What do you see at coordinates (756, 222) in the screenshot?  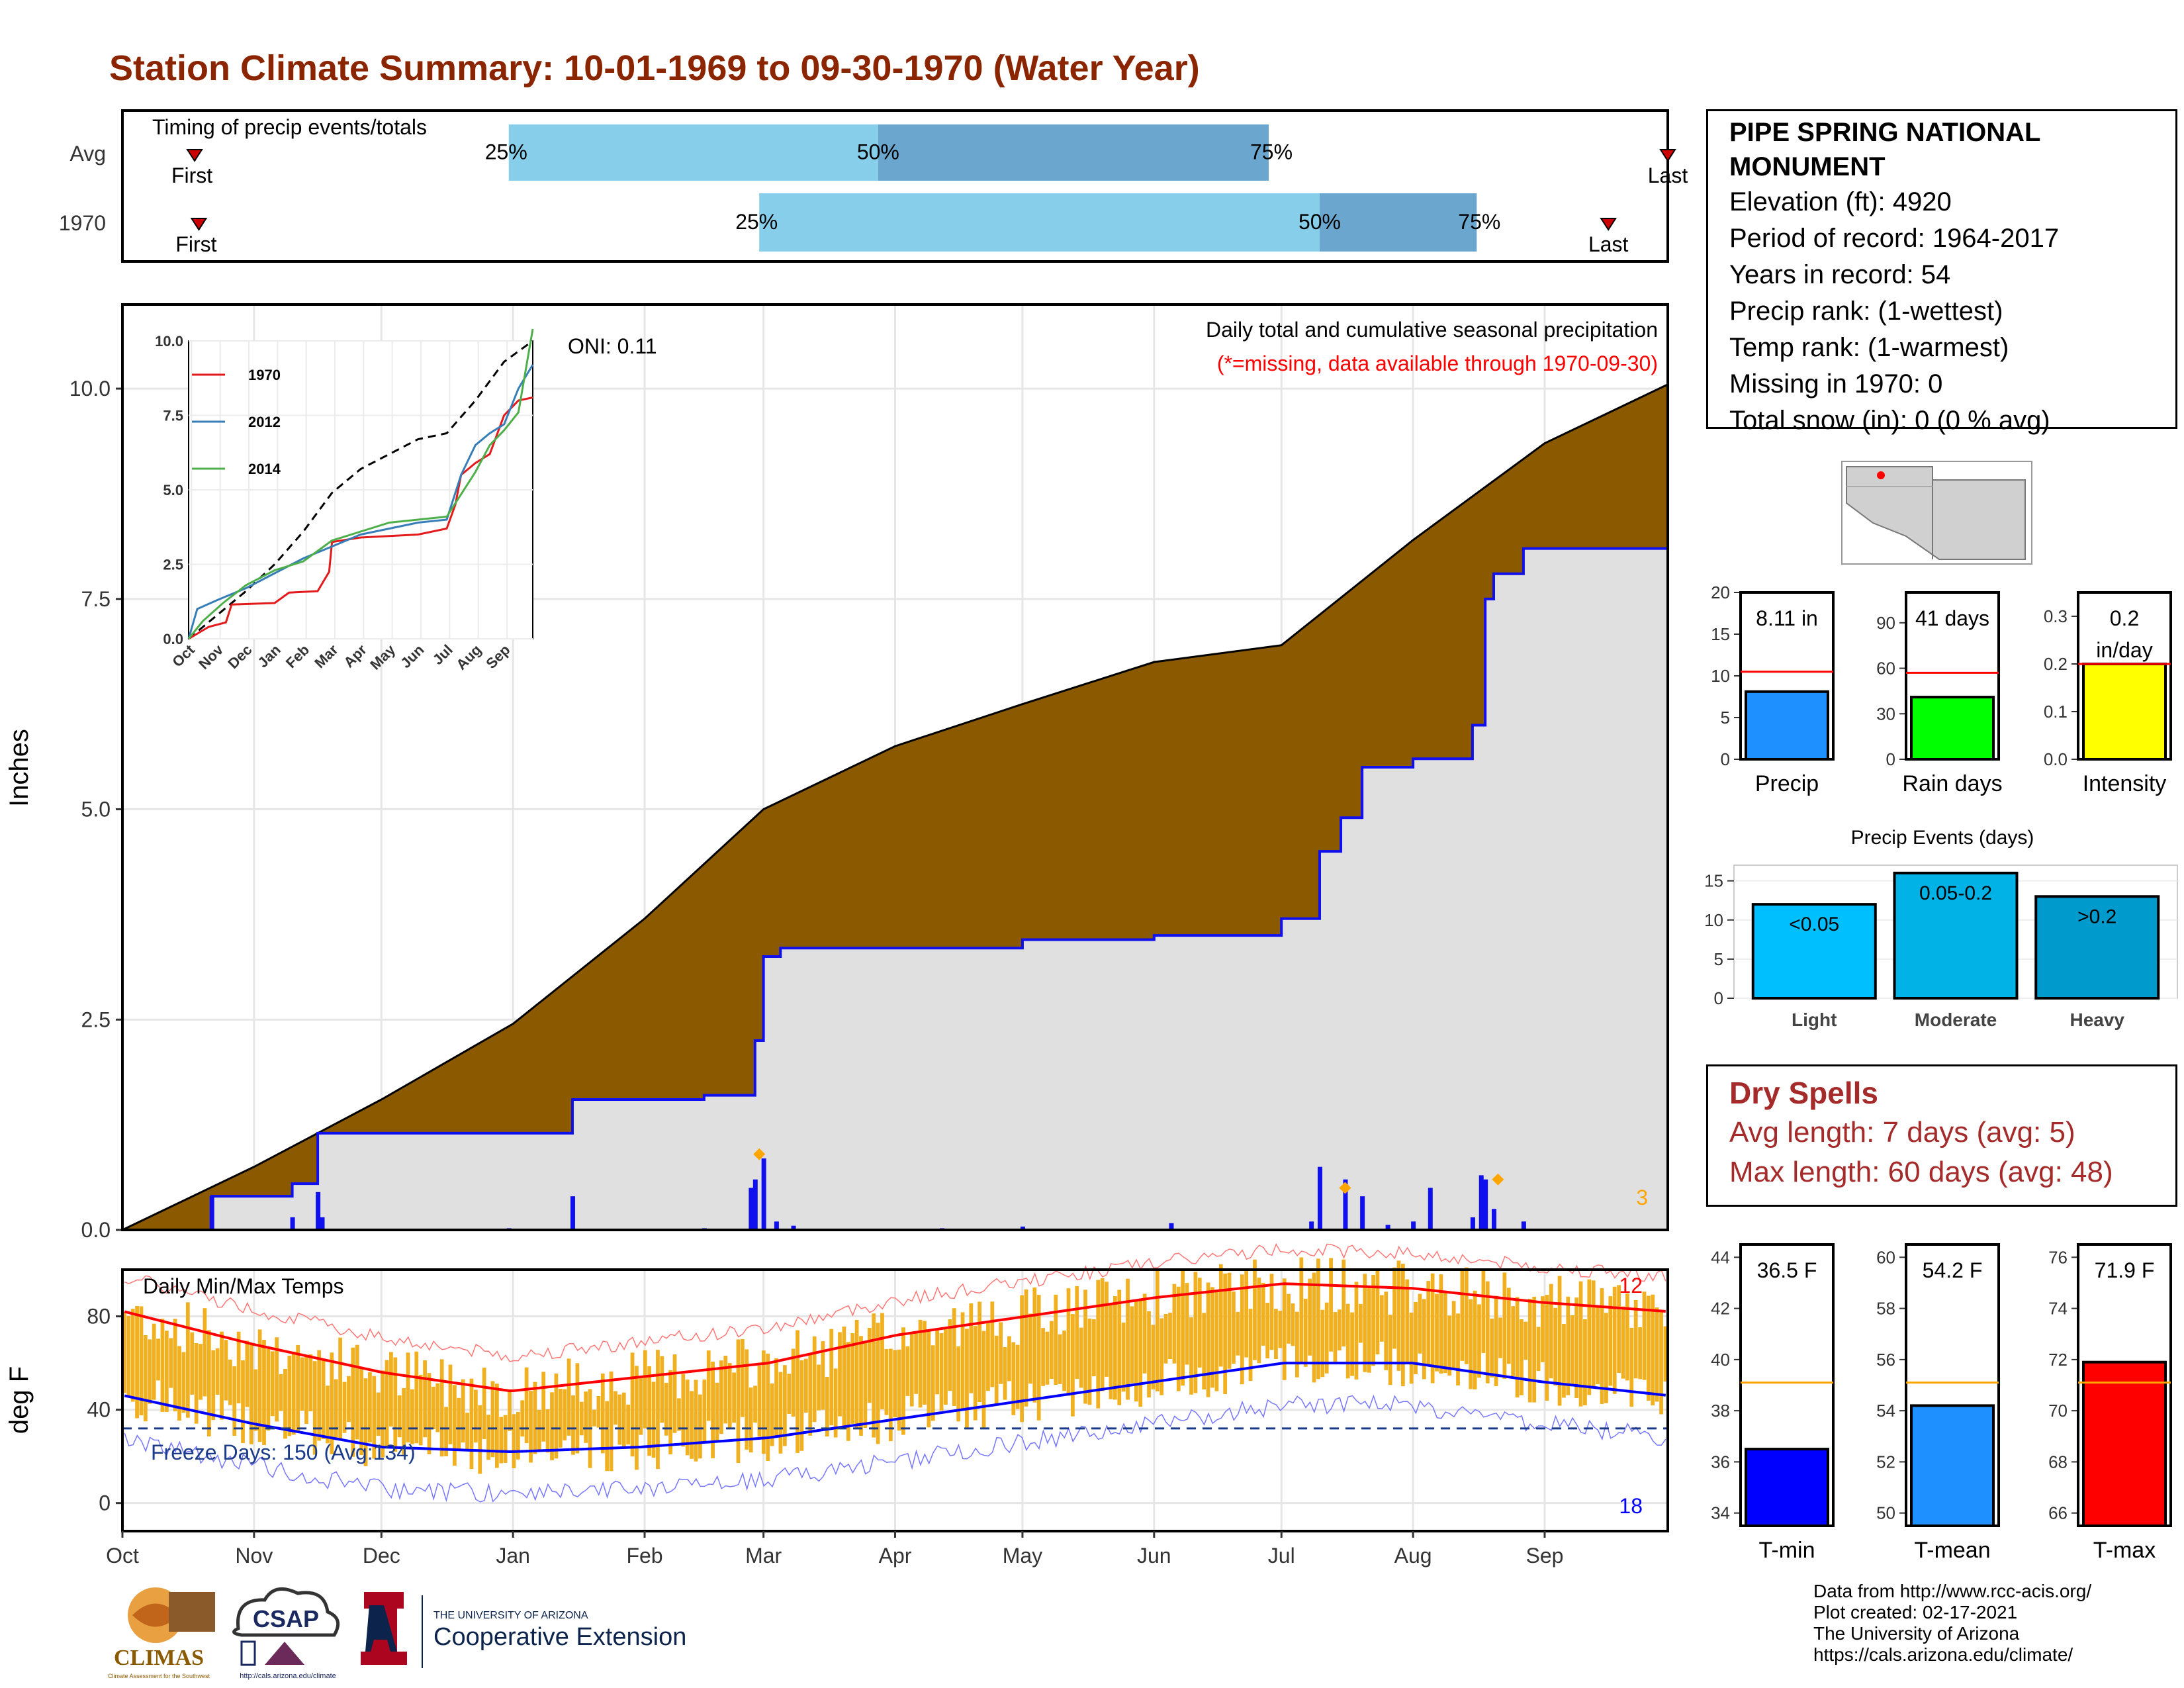 I see `timing-pct-label: 25%` at bounding box center [756, 222].